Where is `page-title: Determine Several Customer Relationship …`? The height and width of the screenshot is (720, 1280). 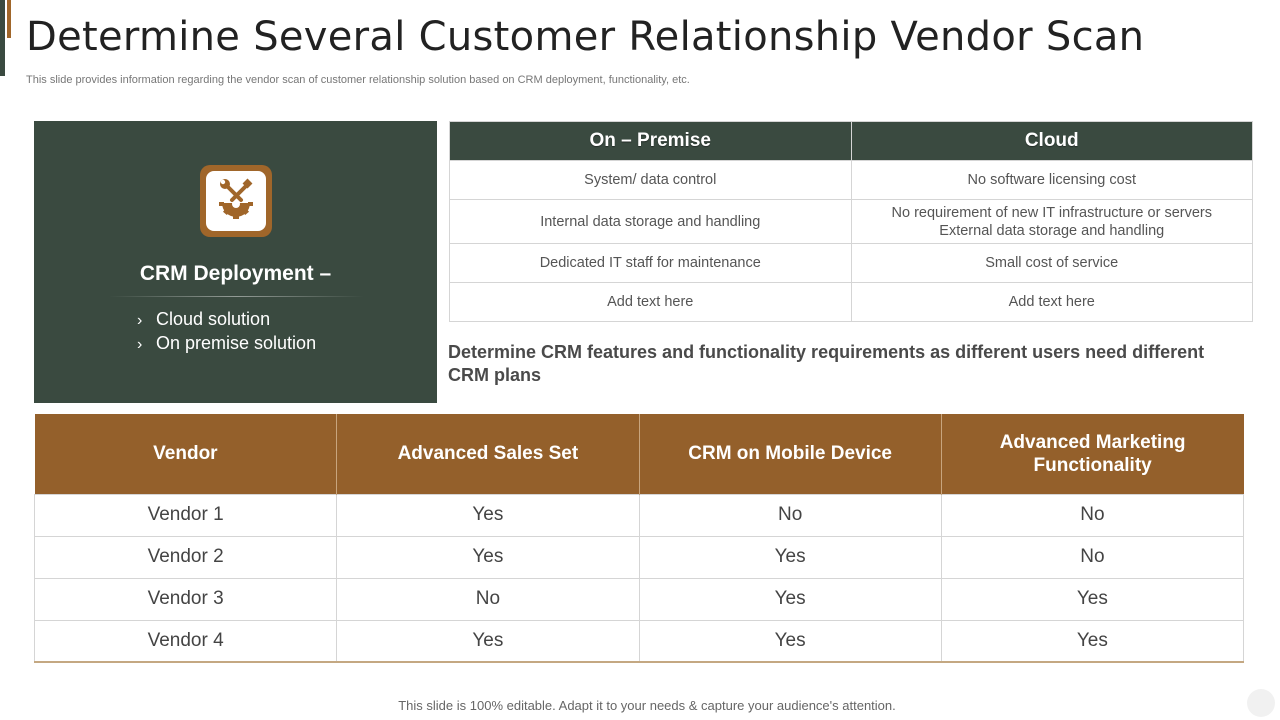
page-title: Determine Several Customer Relationship … is located at coordinates (585, 37).